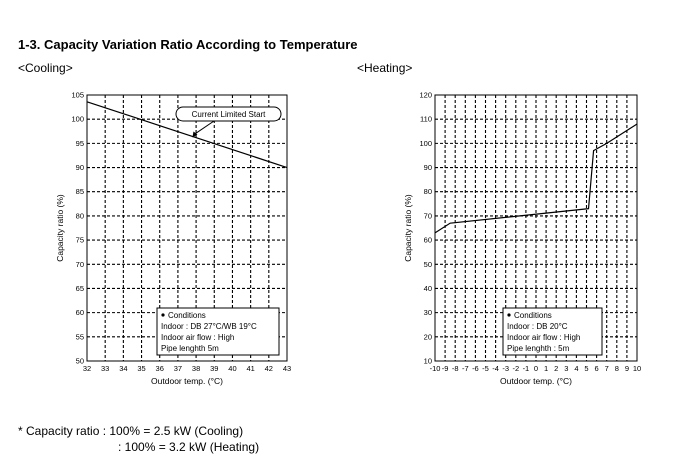 The width and height of the screenshot is (699, 475). I want to click on heating-y-tick-label: 60, so click(428, 240).